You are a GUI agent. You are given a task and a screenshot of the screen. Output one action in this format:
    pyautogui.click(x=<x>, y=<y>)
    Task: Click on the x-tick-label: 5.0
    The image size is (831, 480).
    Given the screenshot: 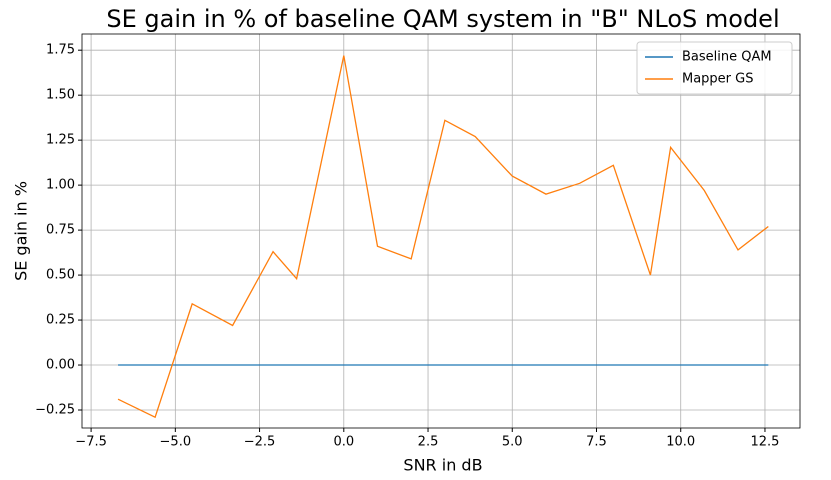 What is the action you would take?
    pyautogui.click(x=512, y=442)
    